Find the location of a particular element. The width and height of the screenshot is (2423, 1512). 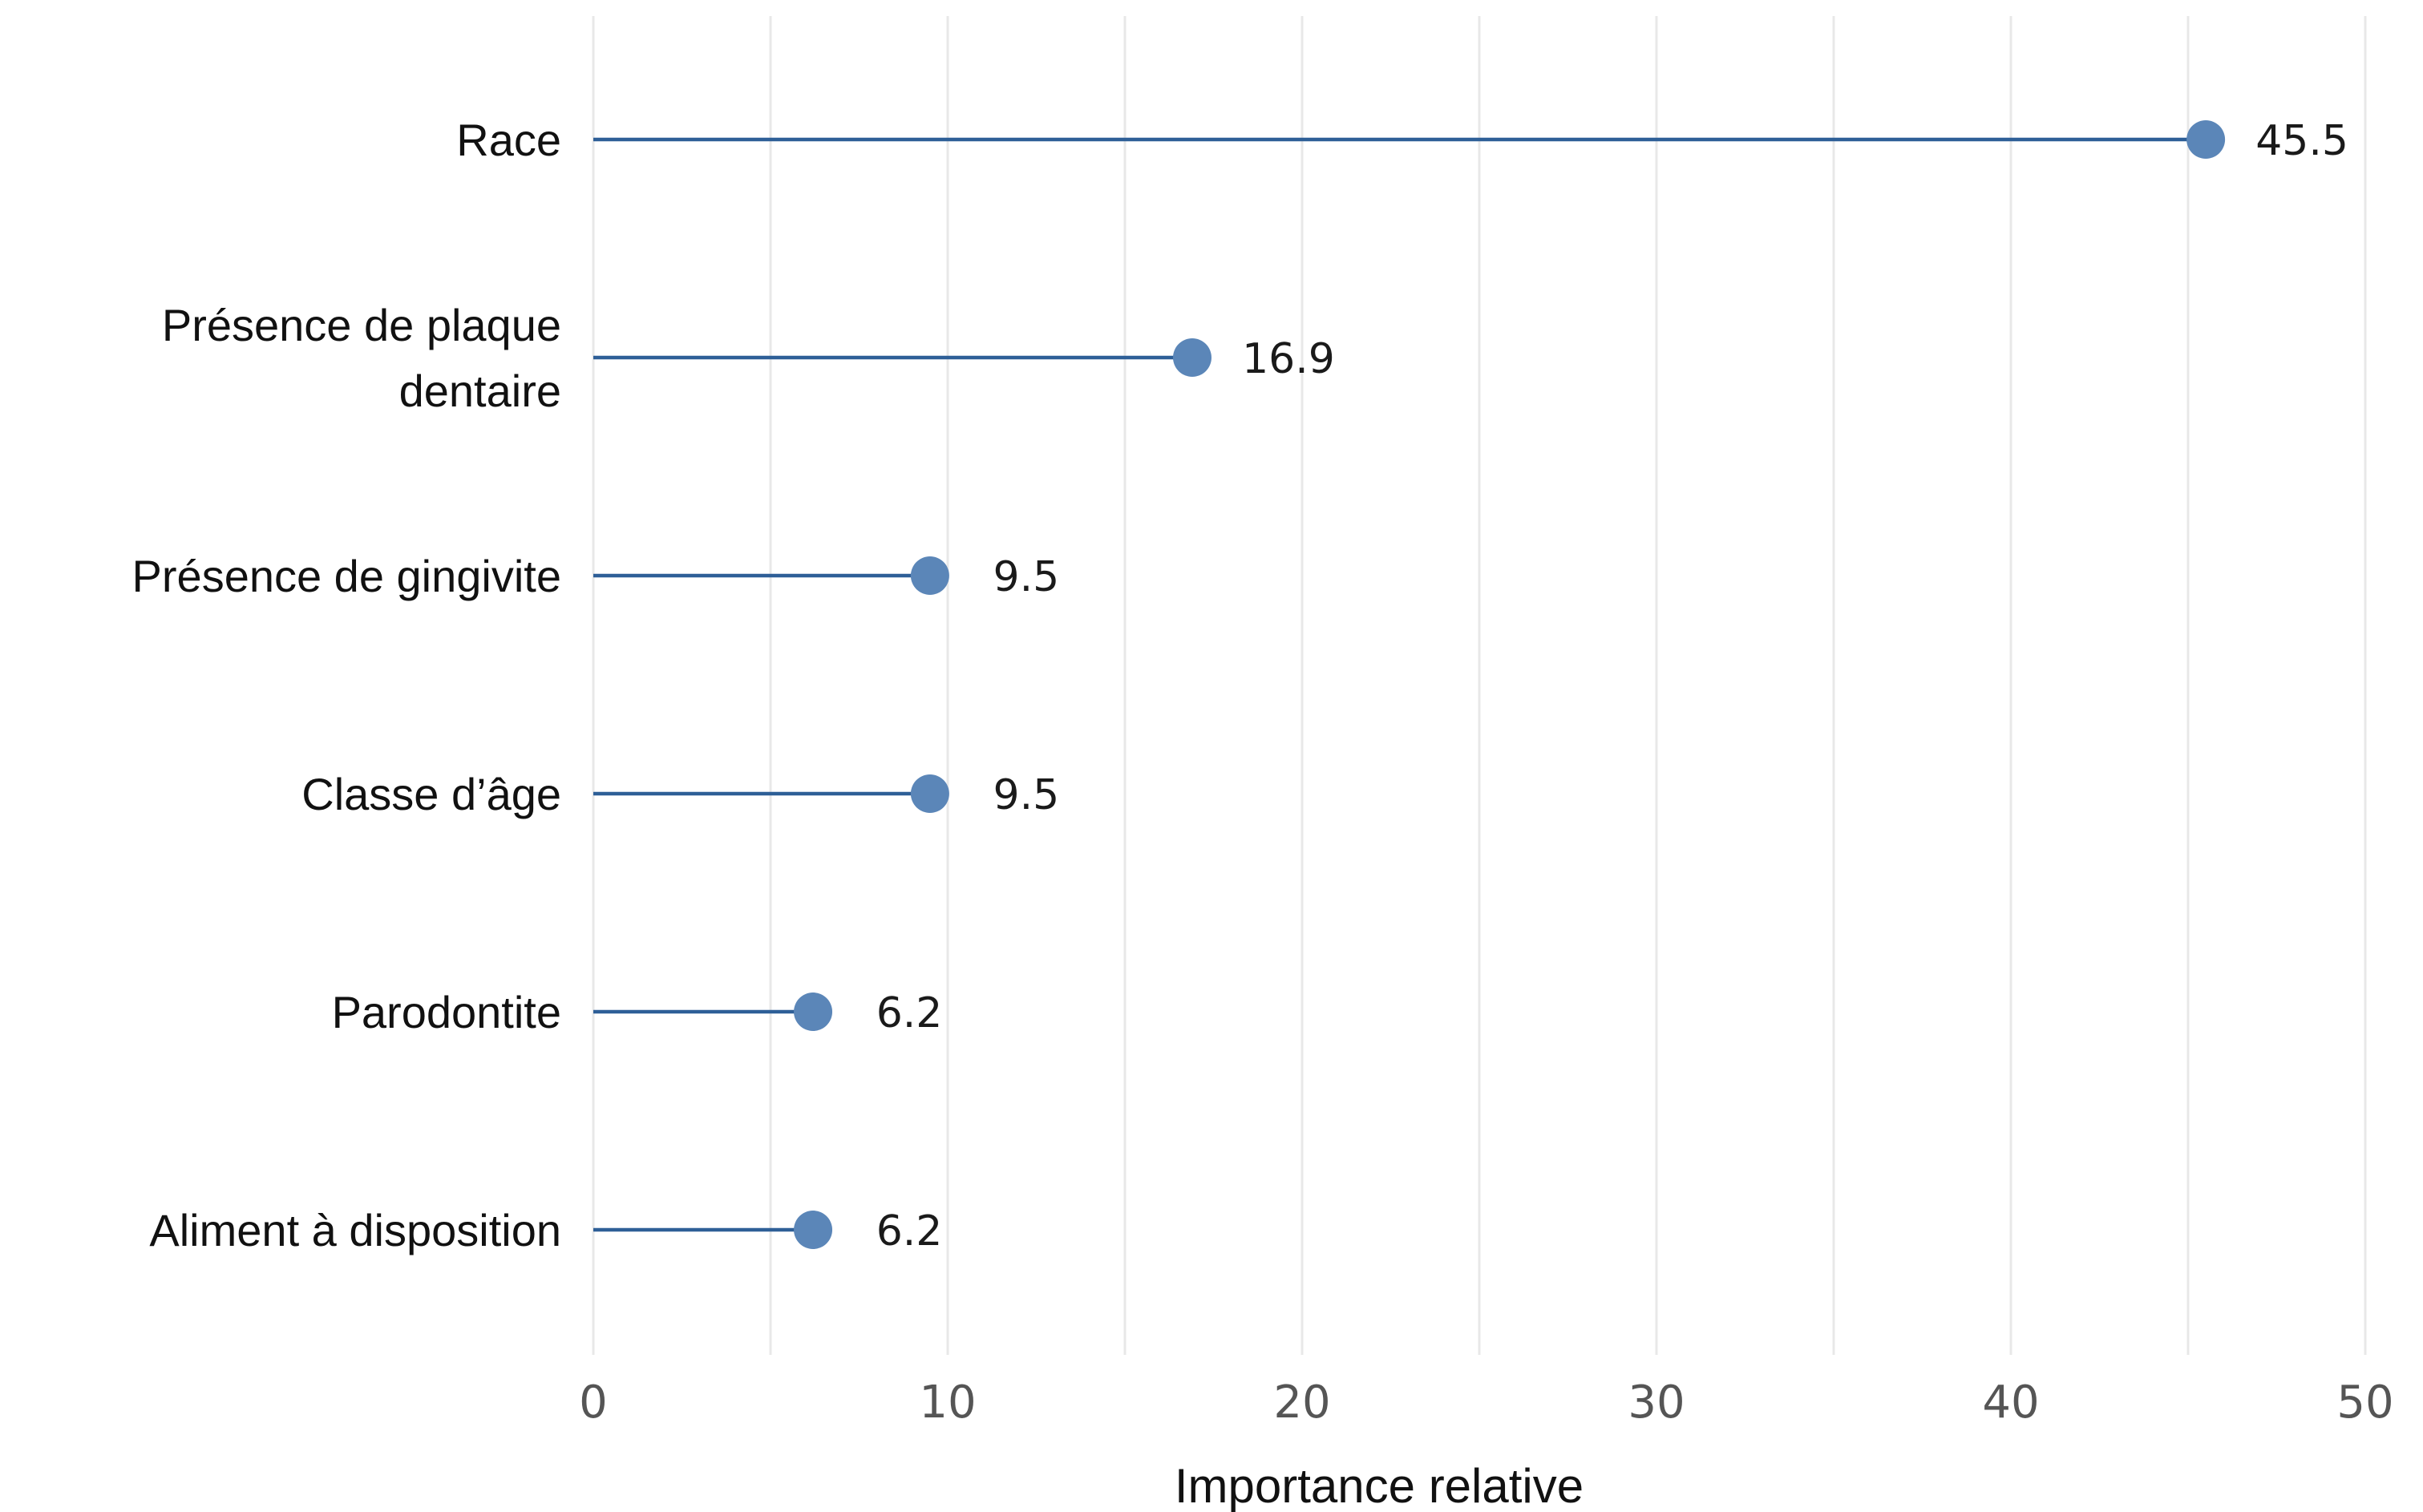

category-label-line: Parodontite is located at coordinates (446, 1012).